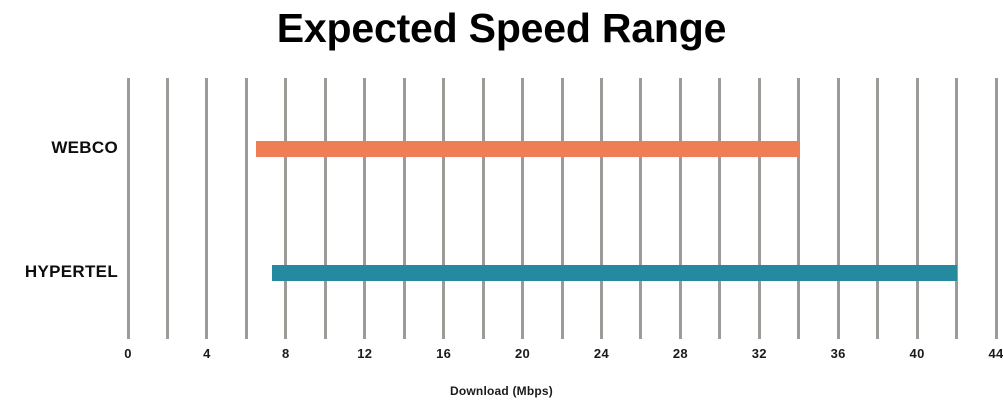  What do you see at coordinates (614, 273) in the screenshot?
I see `range-bar-hypertel` at bounding box center [614, 273].